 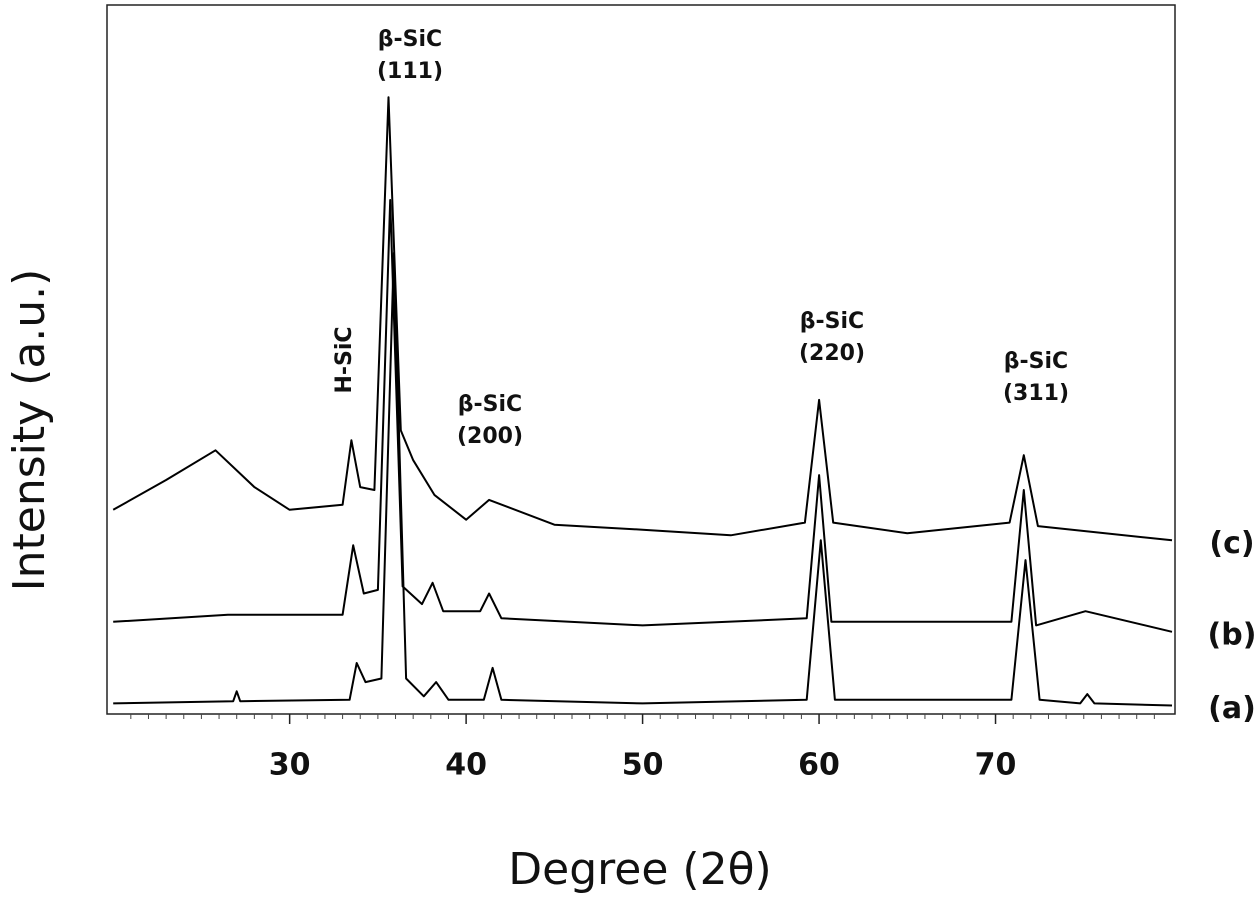 I want to click on peak-annotation: (220), so click(x=832, y=353).